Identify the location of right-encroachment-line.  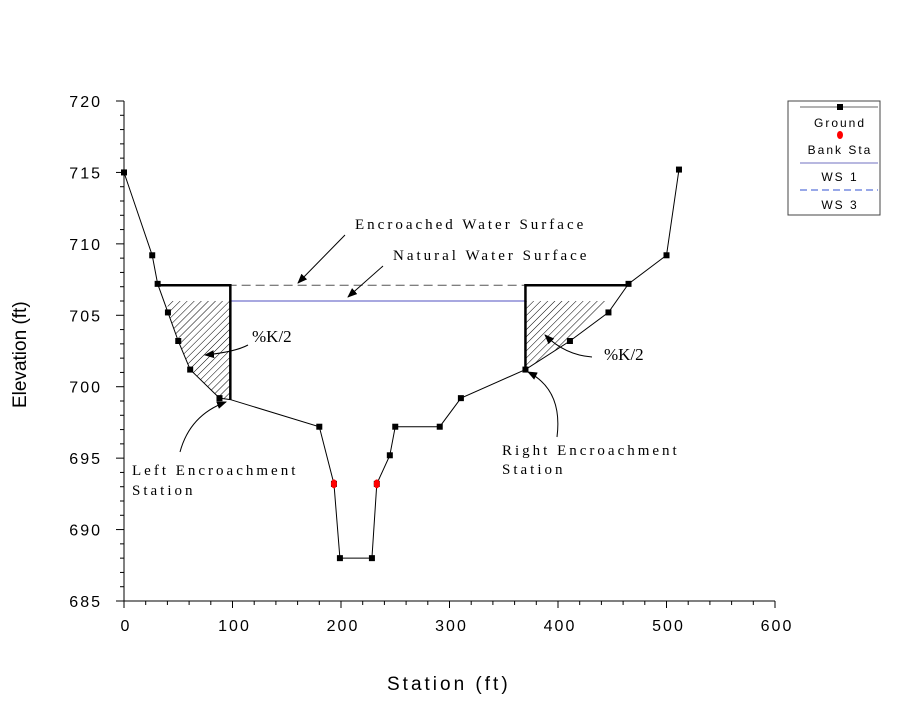
(576, 327).